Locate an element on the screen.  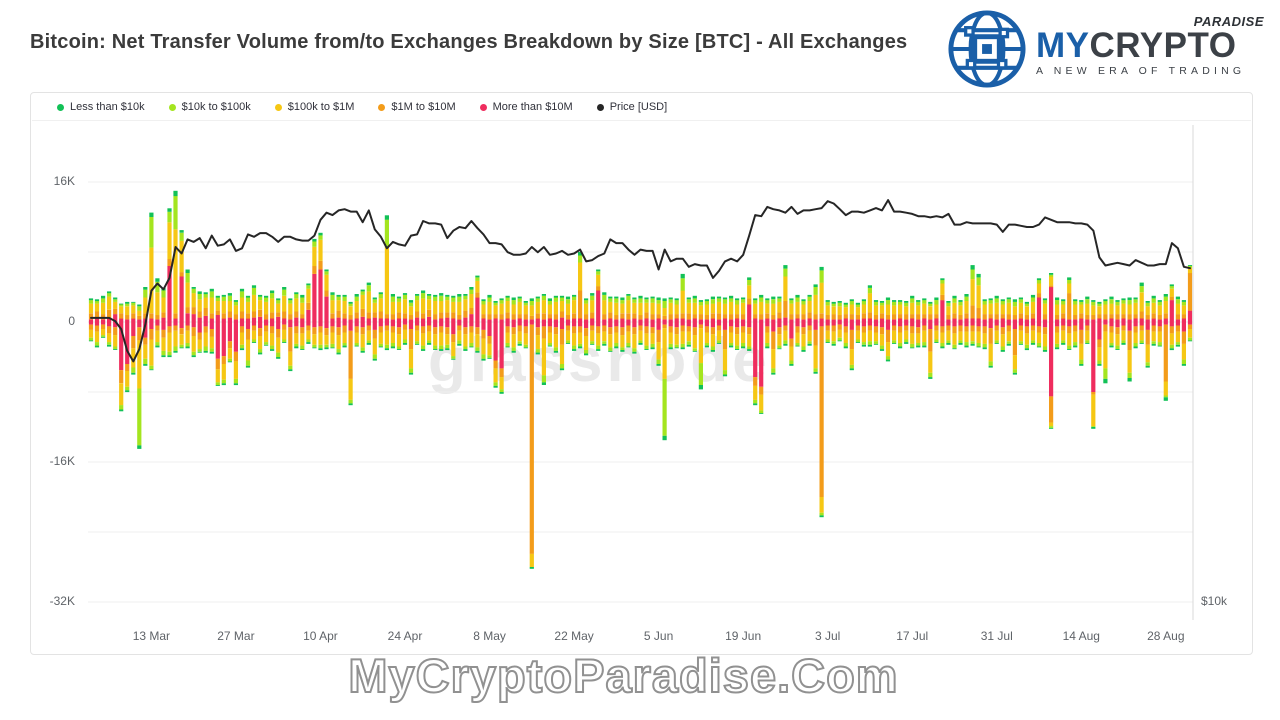
x-tick-label: 3 Jul is located at coordinates (827, 636).